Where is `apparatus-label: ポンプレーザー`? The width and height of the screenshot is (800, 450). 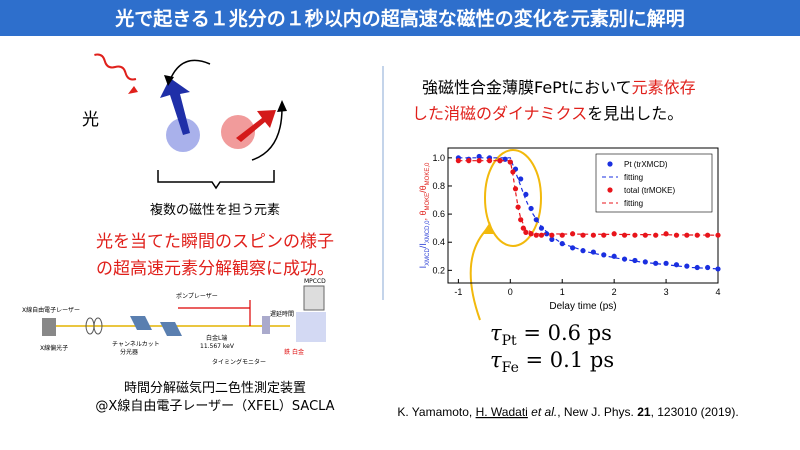 apparatus-label: ポンプレーザー is located at coordinates (197, 296).